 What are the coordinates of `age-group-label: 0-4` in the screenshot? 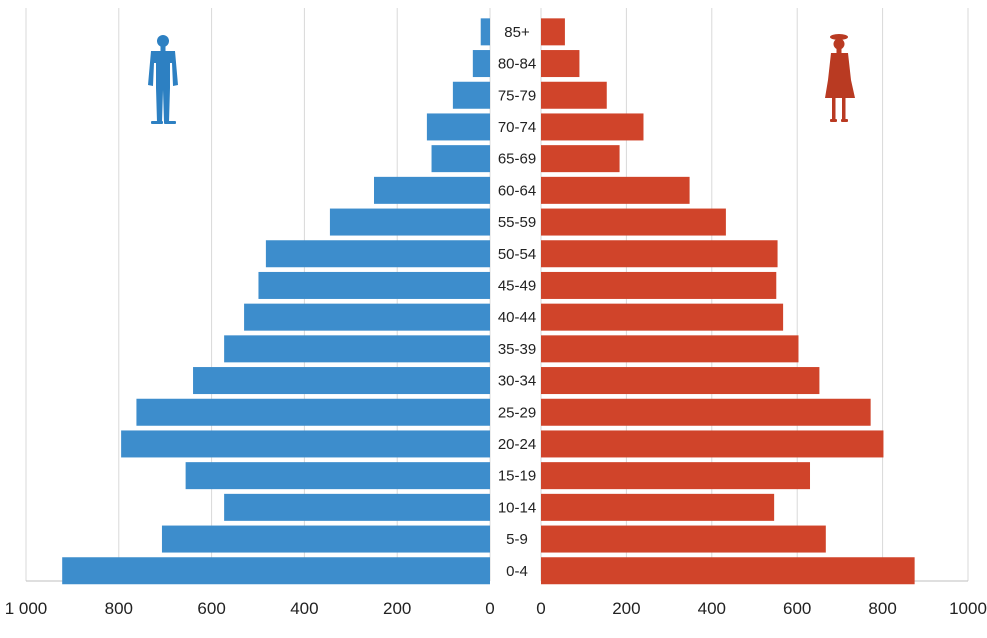 It's located at (517, 571).